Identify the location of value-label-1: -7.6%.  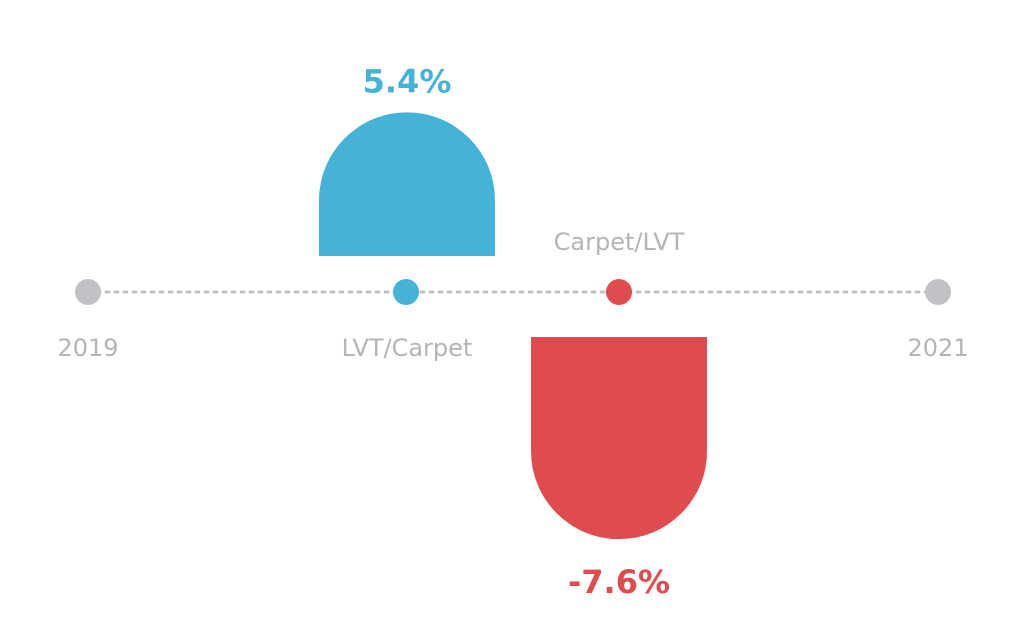
(619, 582).